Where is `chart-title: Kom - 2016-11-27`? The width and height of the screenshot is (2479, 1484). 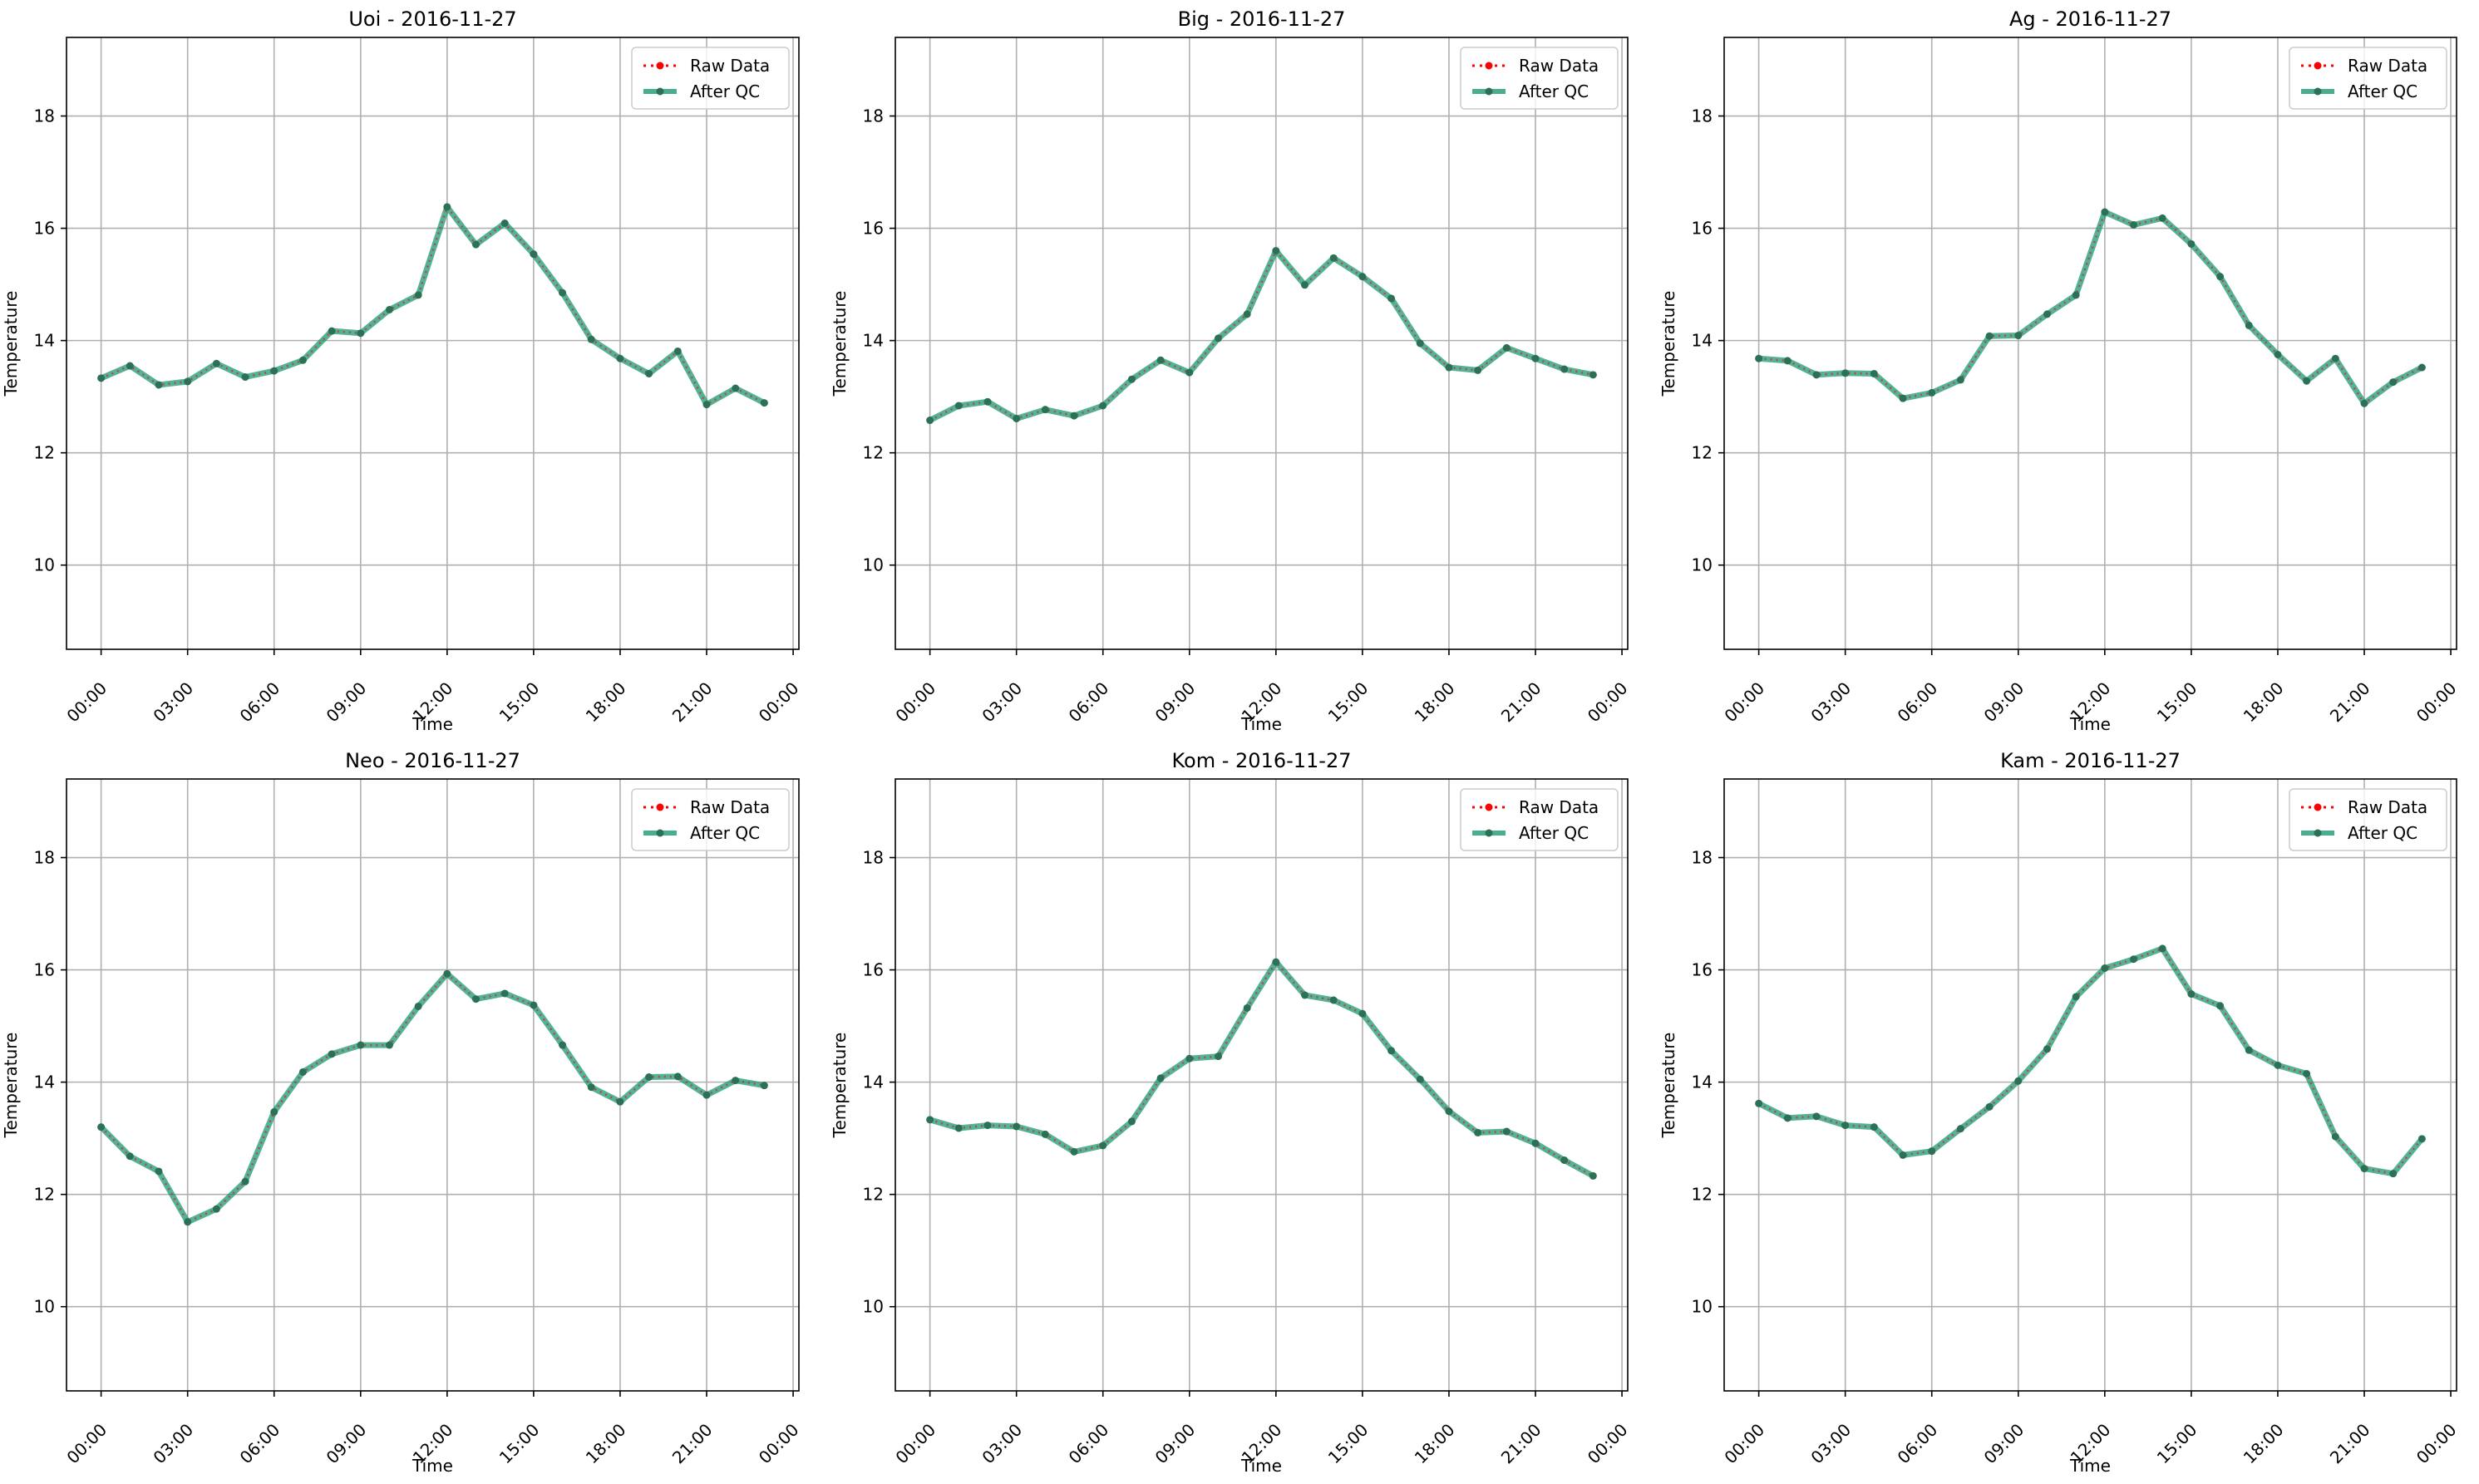
chart-title: Kom - 2016-11-27 is located at coordinates (1262, 760).